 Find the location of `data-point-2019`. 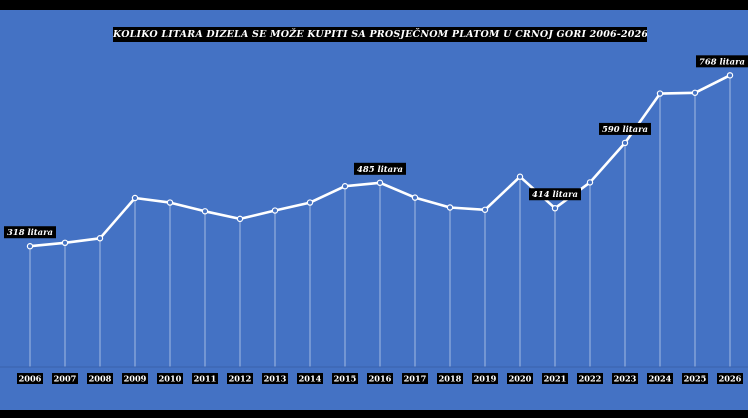

data-point-2019 is located at coordinates (485, 209).